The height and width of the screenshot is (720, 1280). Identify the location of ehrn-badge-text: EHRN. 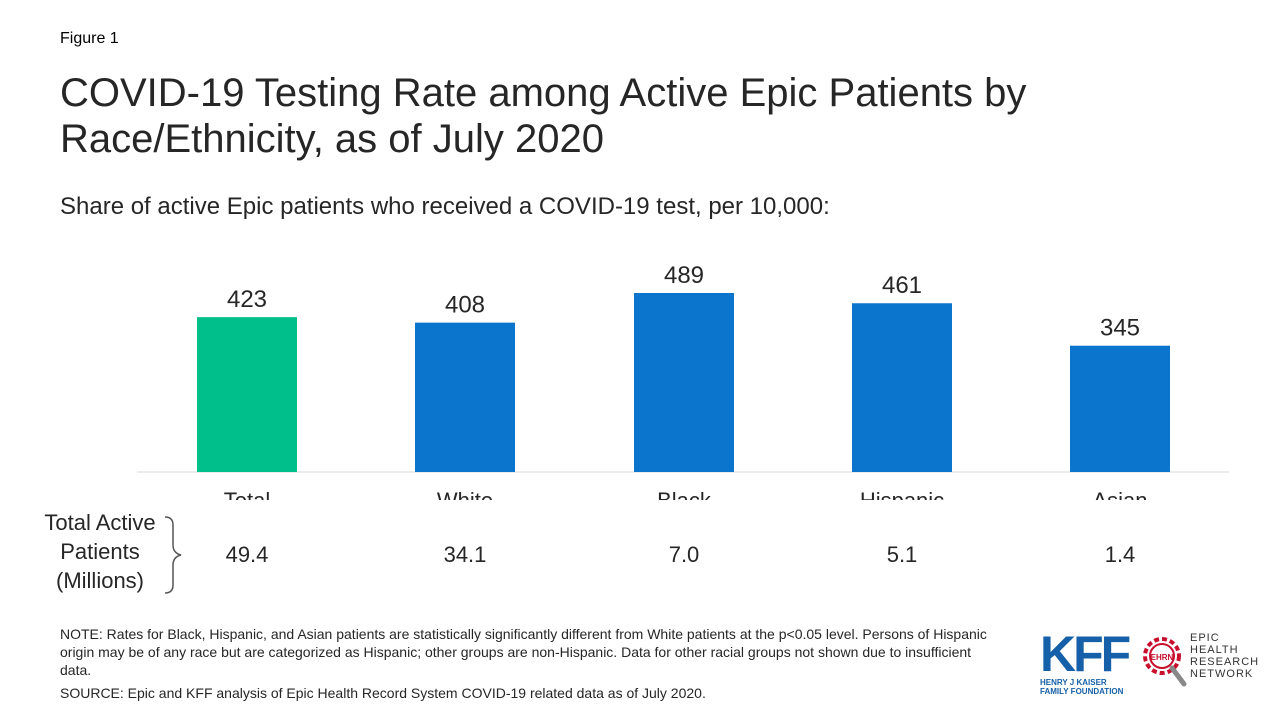
(1162, 657).